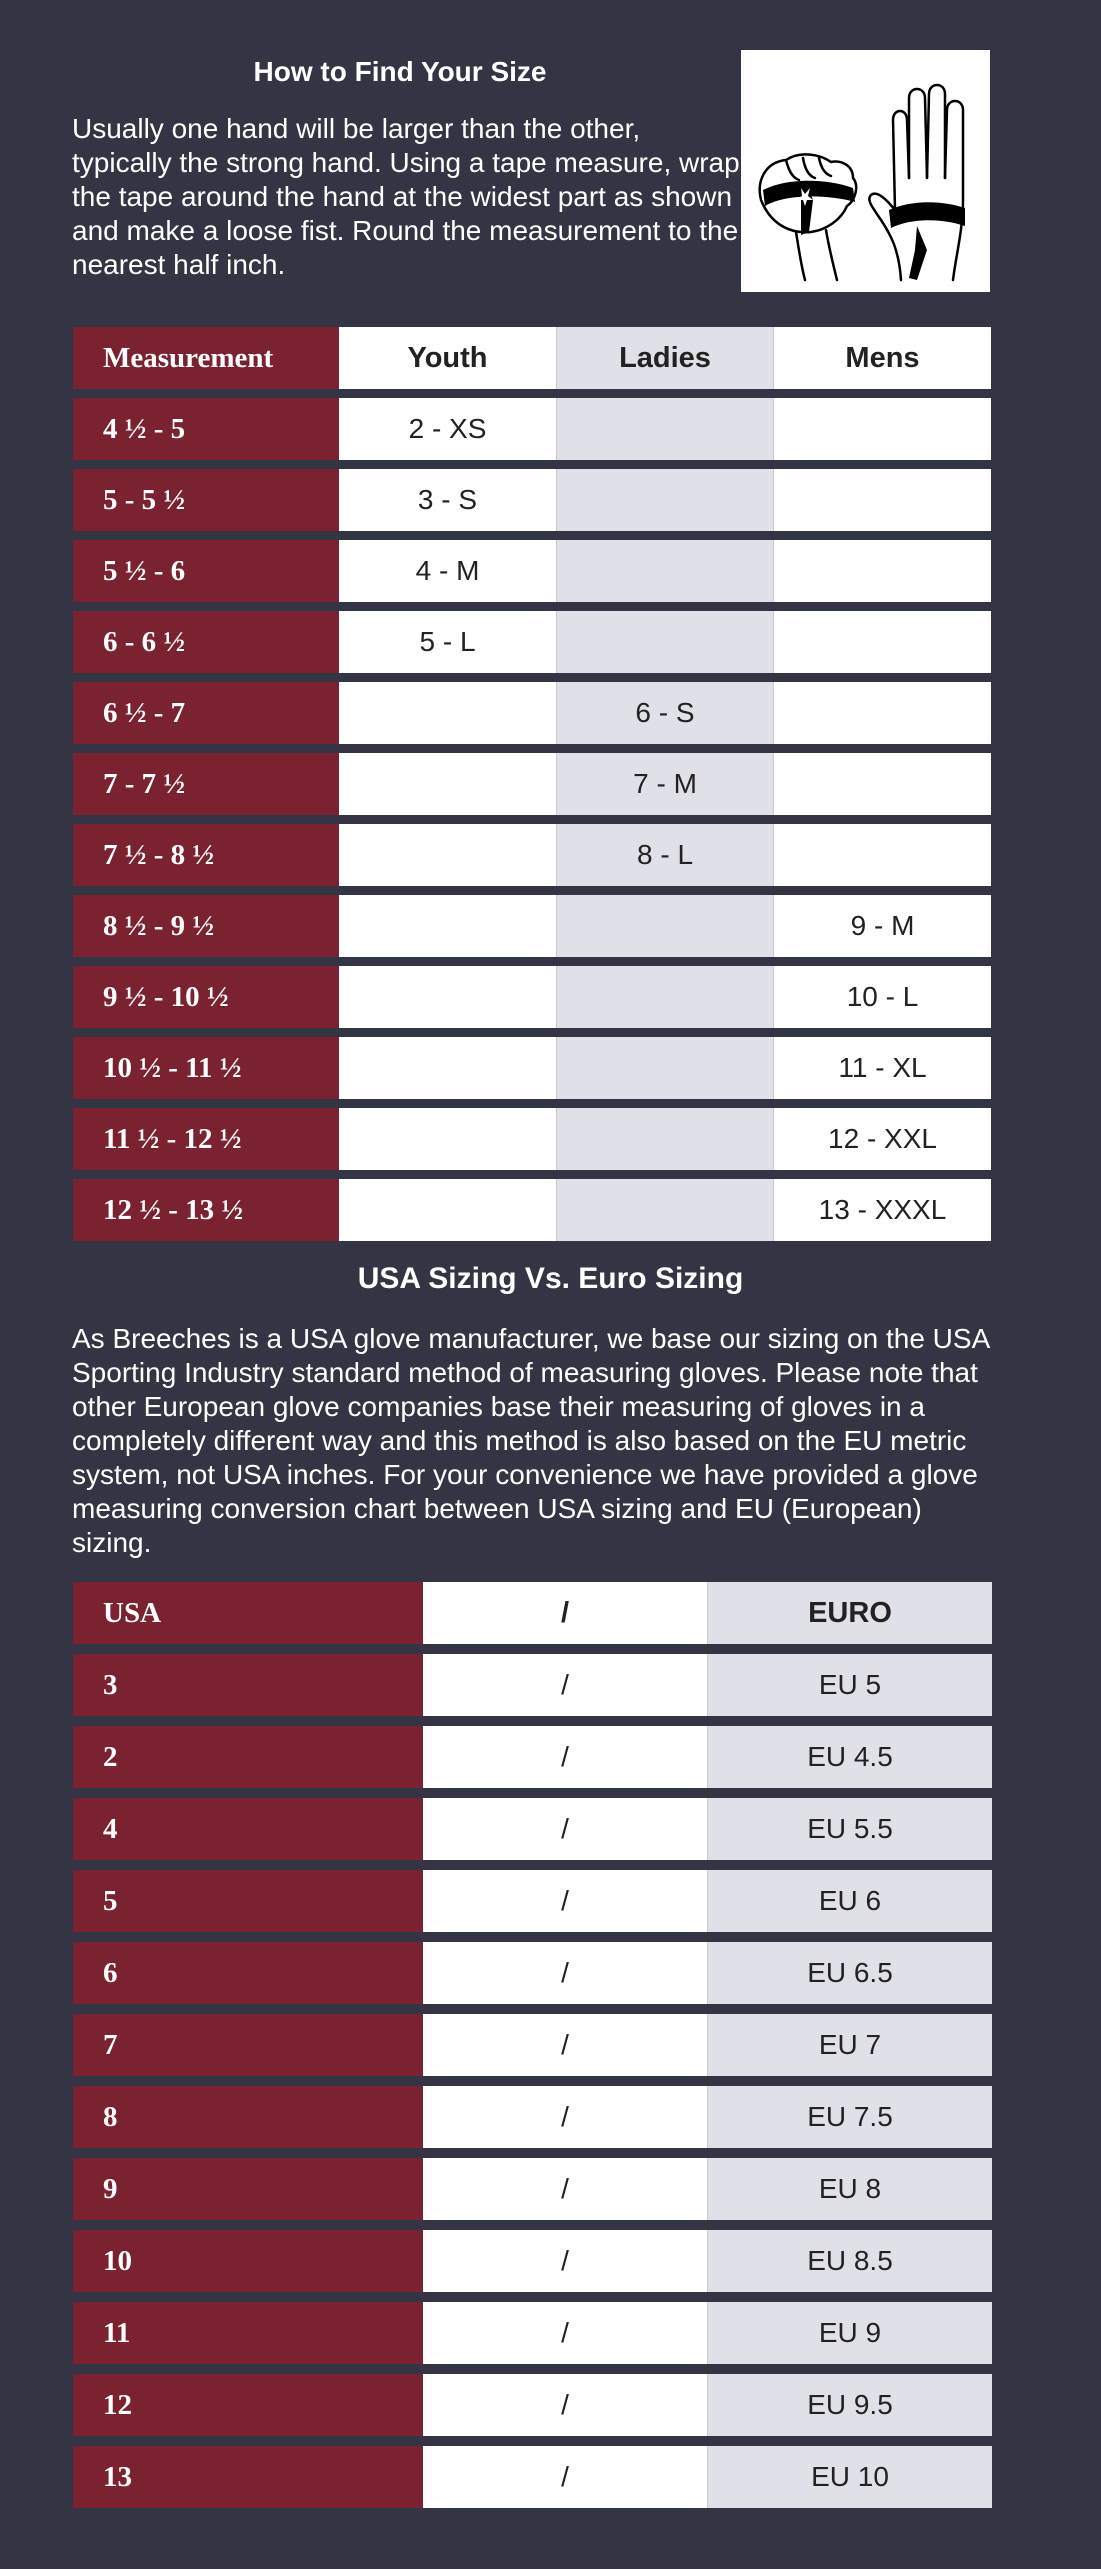 This screenshot has height=2569, width=1101. What do you see at coordinates (248, 1613) in the screenshot?
I see `header-usa: USA` at bounding box center [248, 1613].